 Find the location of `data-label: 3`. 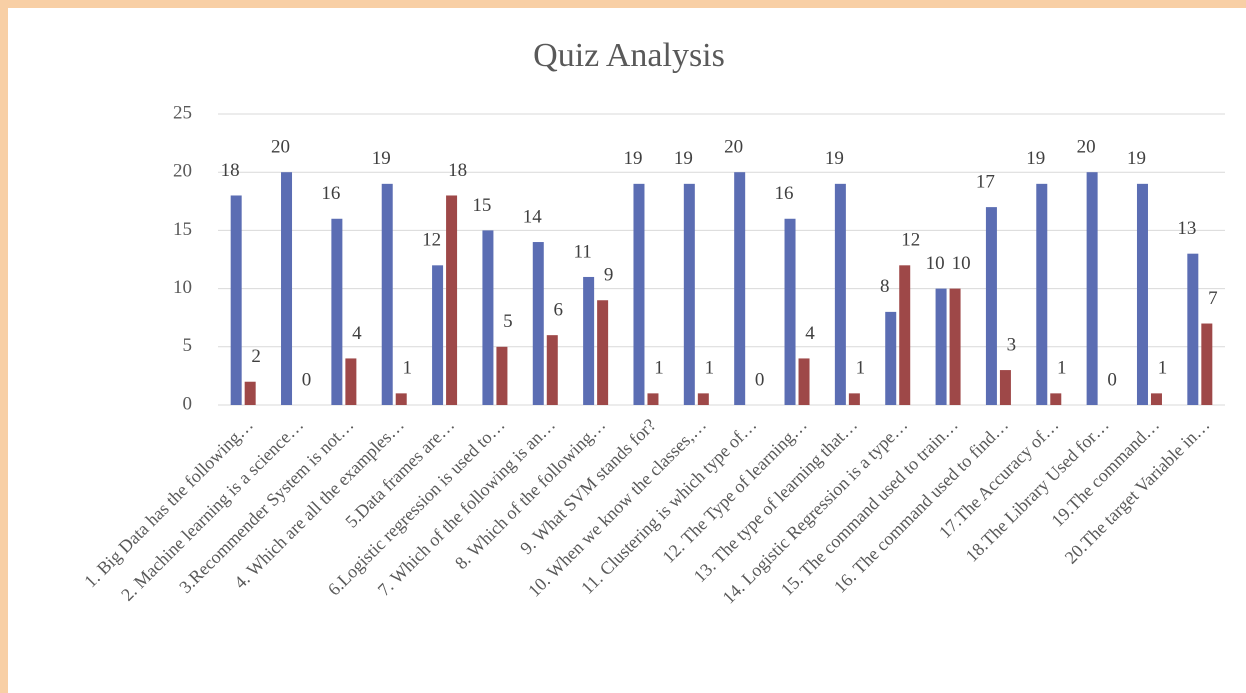

data-label: 3 is located at coordinates (1012, 344).